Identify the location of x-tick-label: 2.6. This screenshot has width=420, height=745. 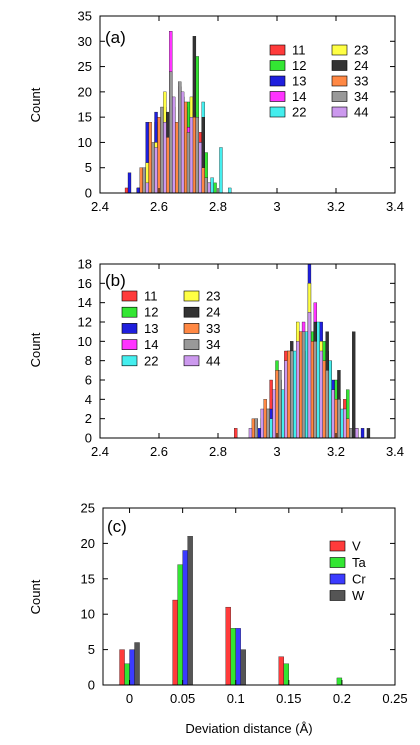
(159, 451).